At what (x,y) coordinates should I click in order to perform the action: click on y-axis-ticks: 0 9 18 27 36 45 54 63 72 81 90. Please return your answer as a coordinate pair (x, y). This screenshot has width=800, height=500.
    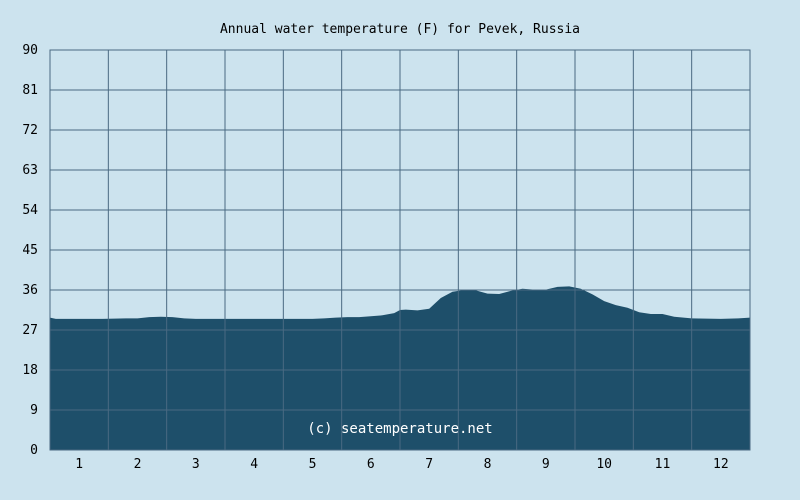
    Looking at the image, I should click on (30, 250).